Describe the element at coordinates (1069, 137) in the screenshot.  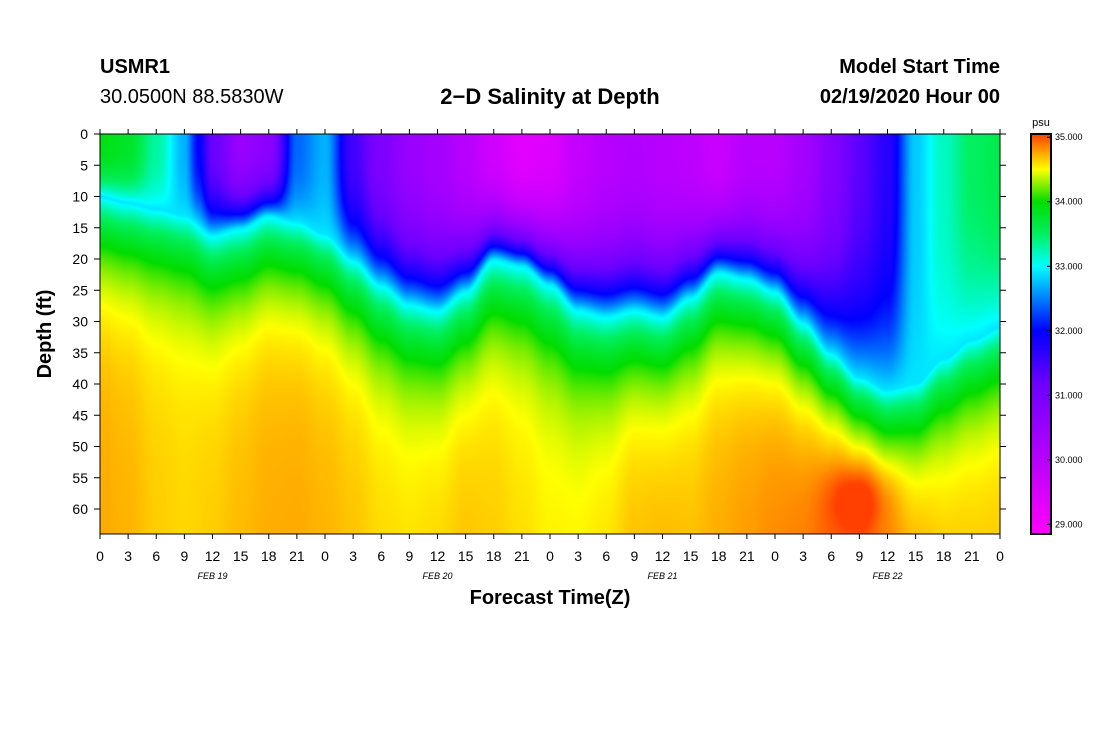
I see `colorbar-tick-label: 35.000` at that location.